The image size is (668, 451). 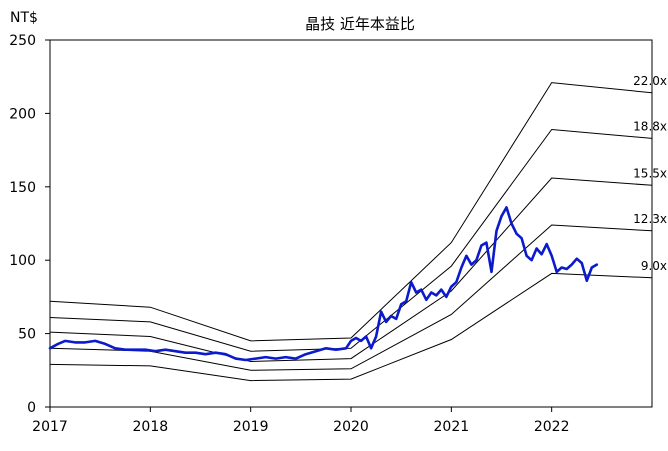 What do you see at coordinates (24, 18) in the screenshot?
I see `y-axis-unit-label: NT$` at bounding box center [24, 18].